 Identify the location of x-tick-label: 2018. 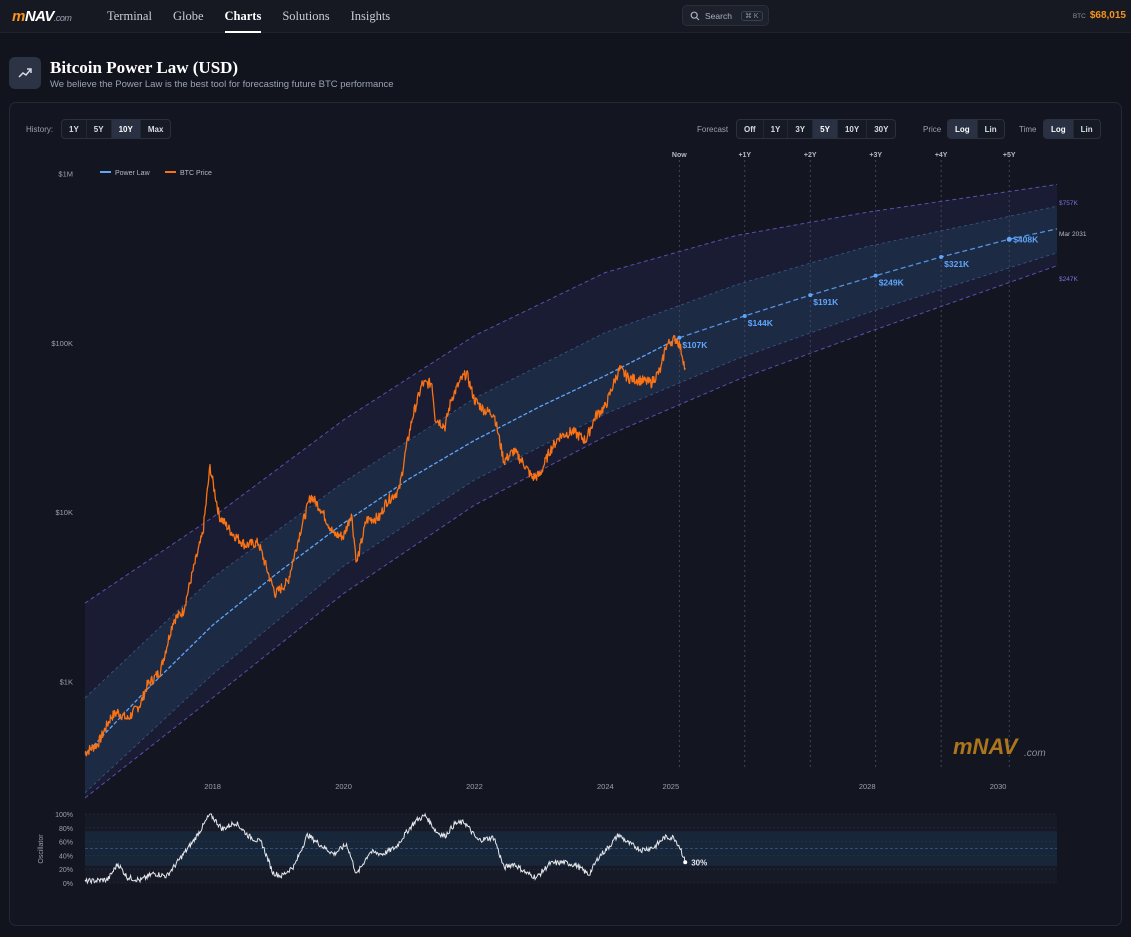
(212, 786).